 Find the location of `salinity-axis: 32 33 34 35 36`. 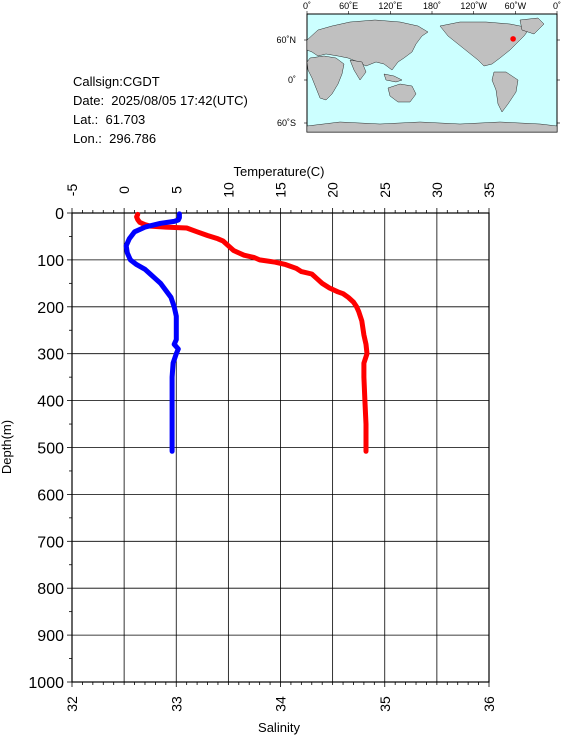

salinity-axis: 32 33 34 35 36 is located at coordinates (280, 697).